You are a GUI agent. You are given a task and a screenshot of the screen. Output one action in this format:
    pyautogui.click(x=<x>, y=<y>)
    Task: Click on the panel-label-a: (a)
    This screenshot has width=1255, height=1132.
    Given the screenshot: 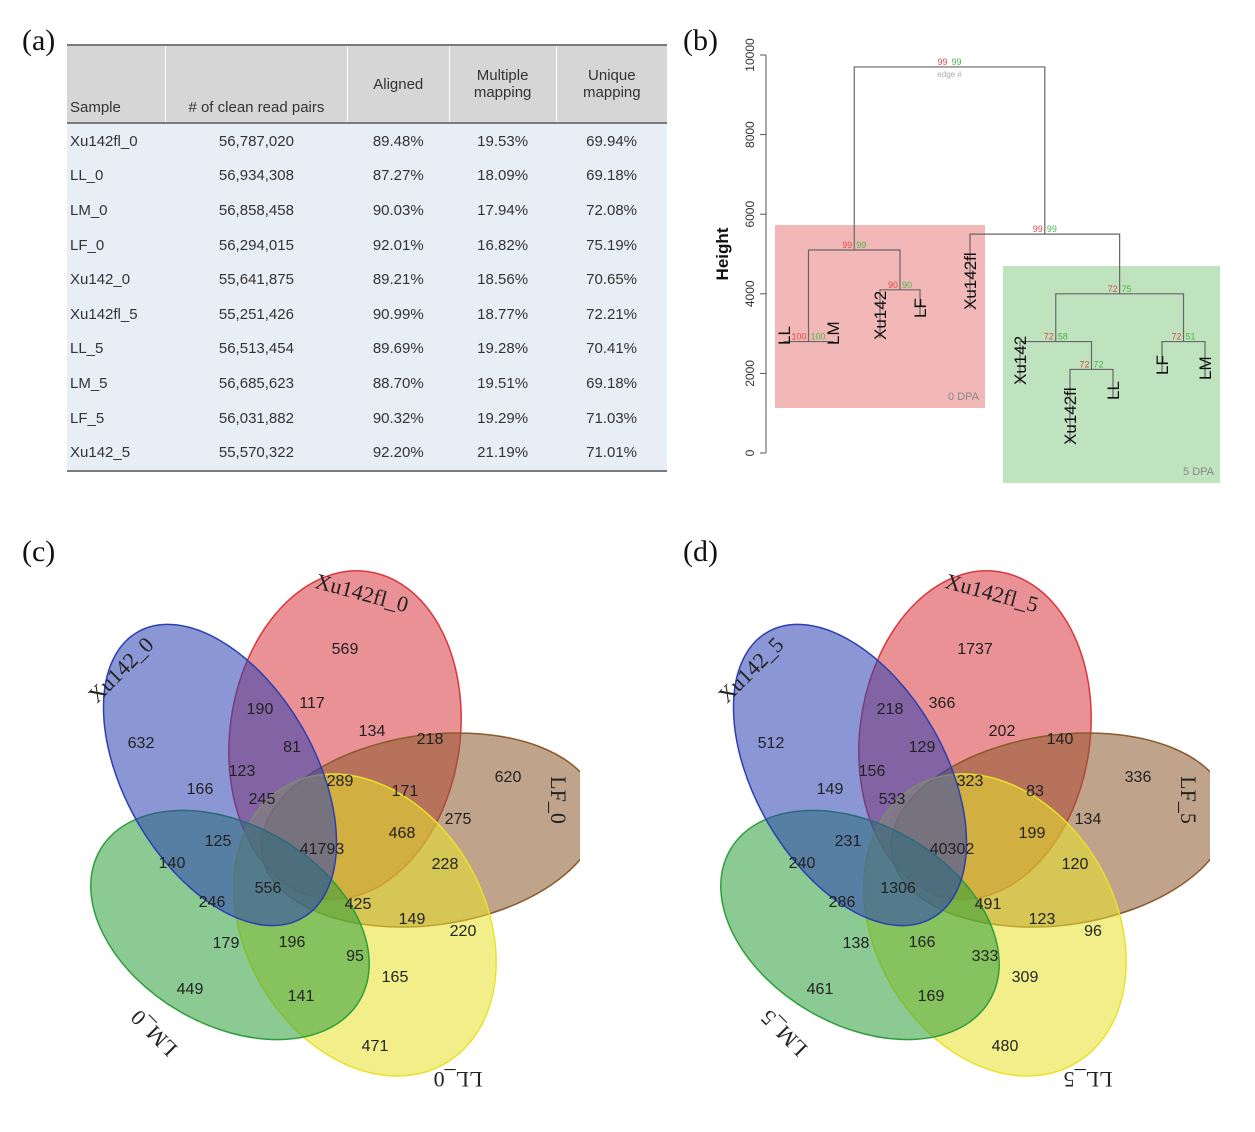 What is the action you would take?
    pyautogui.click(x=39, y=40)
    